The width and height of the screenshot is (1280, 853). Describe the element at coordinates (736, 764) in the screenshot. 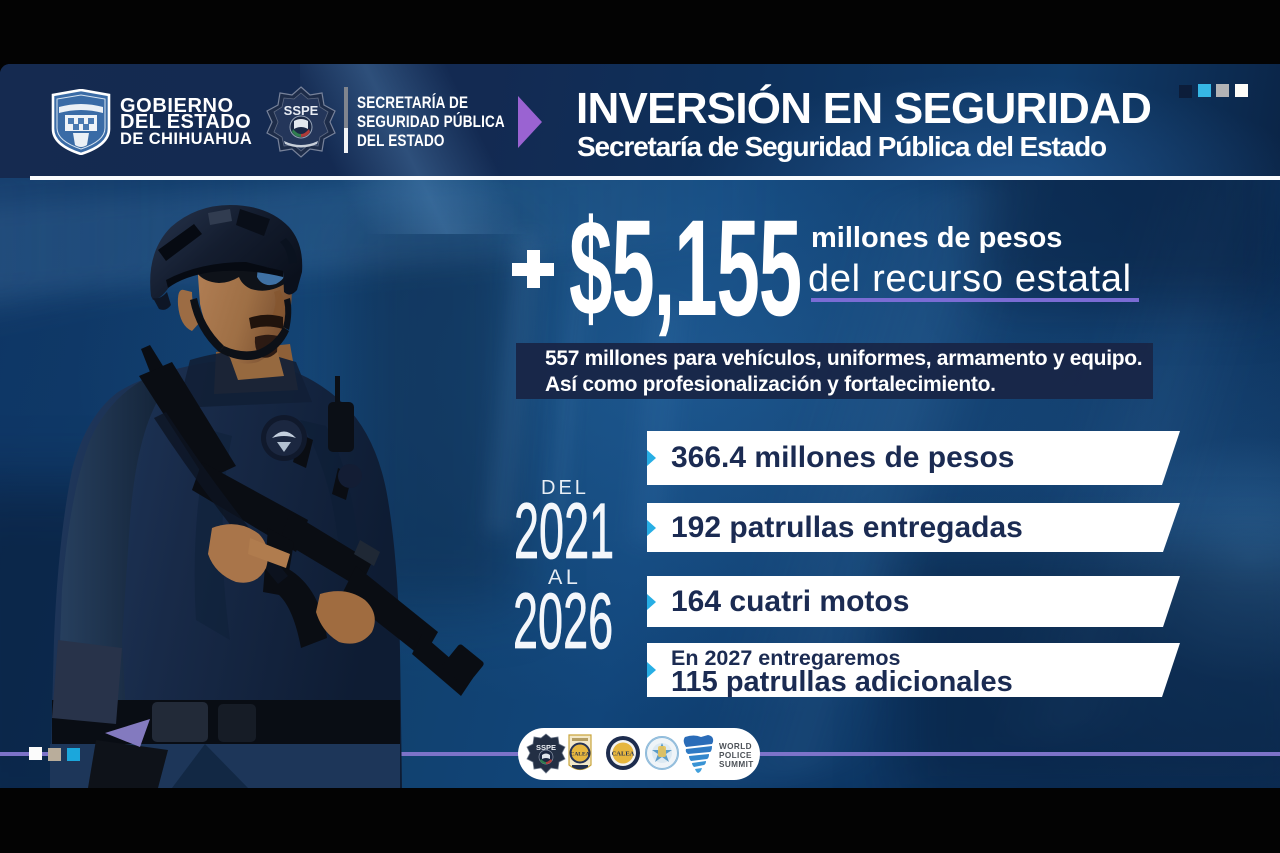

I see `svg-text: SUMMIT` at that location.